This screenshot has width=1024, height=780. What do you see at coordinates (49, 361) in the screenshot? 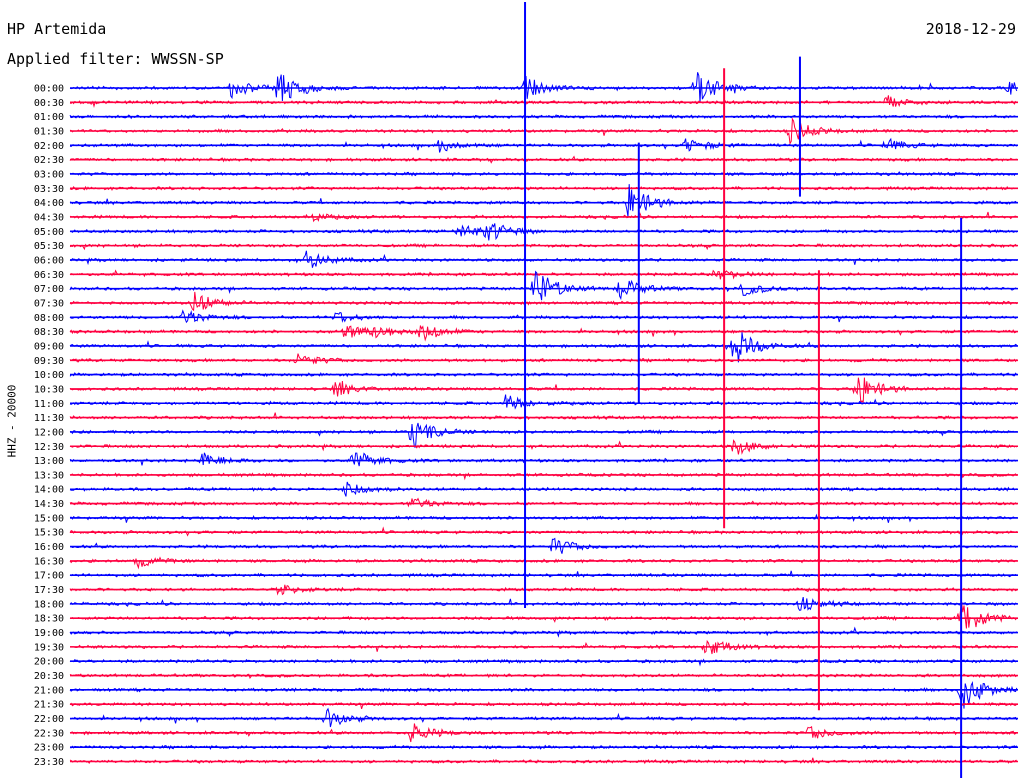
I see `row-tick-label: 09:30` at bounding box center [49, 361].